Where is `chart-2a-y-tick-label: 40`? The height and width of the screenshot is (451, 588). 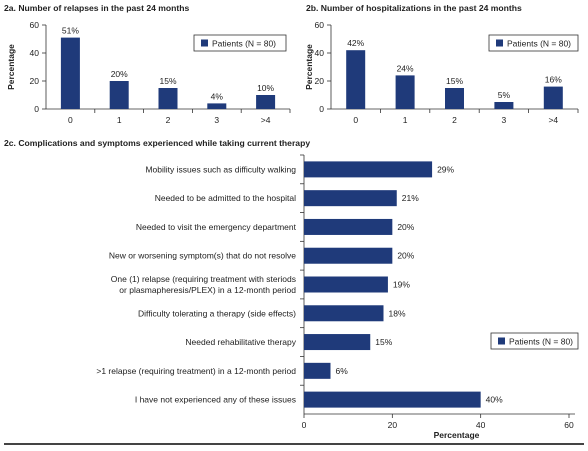
chart-2a-y-tick-label: 40 is located at coordinates (35, 53).